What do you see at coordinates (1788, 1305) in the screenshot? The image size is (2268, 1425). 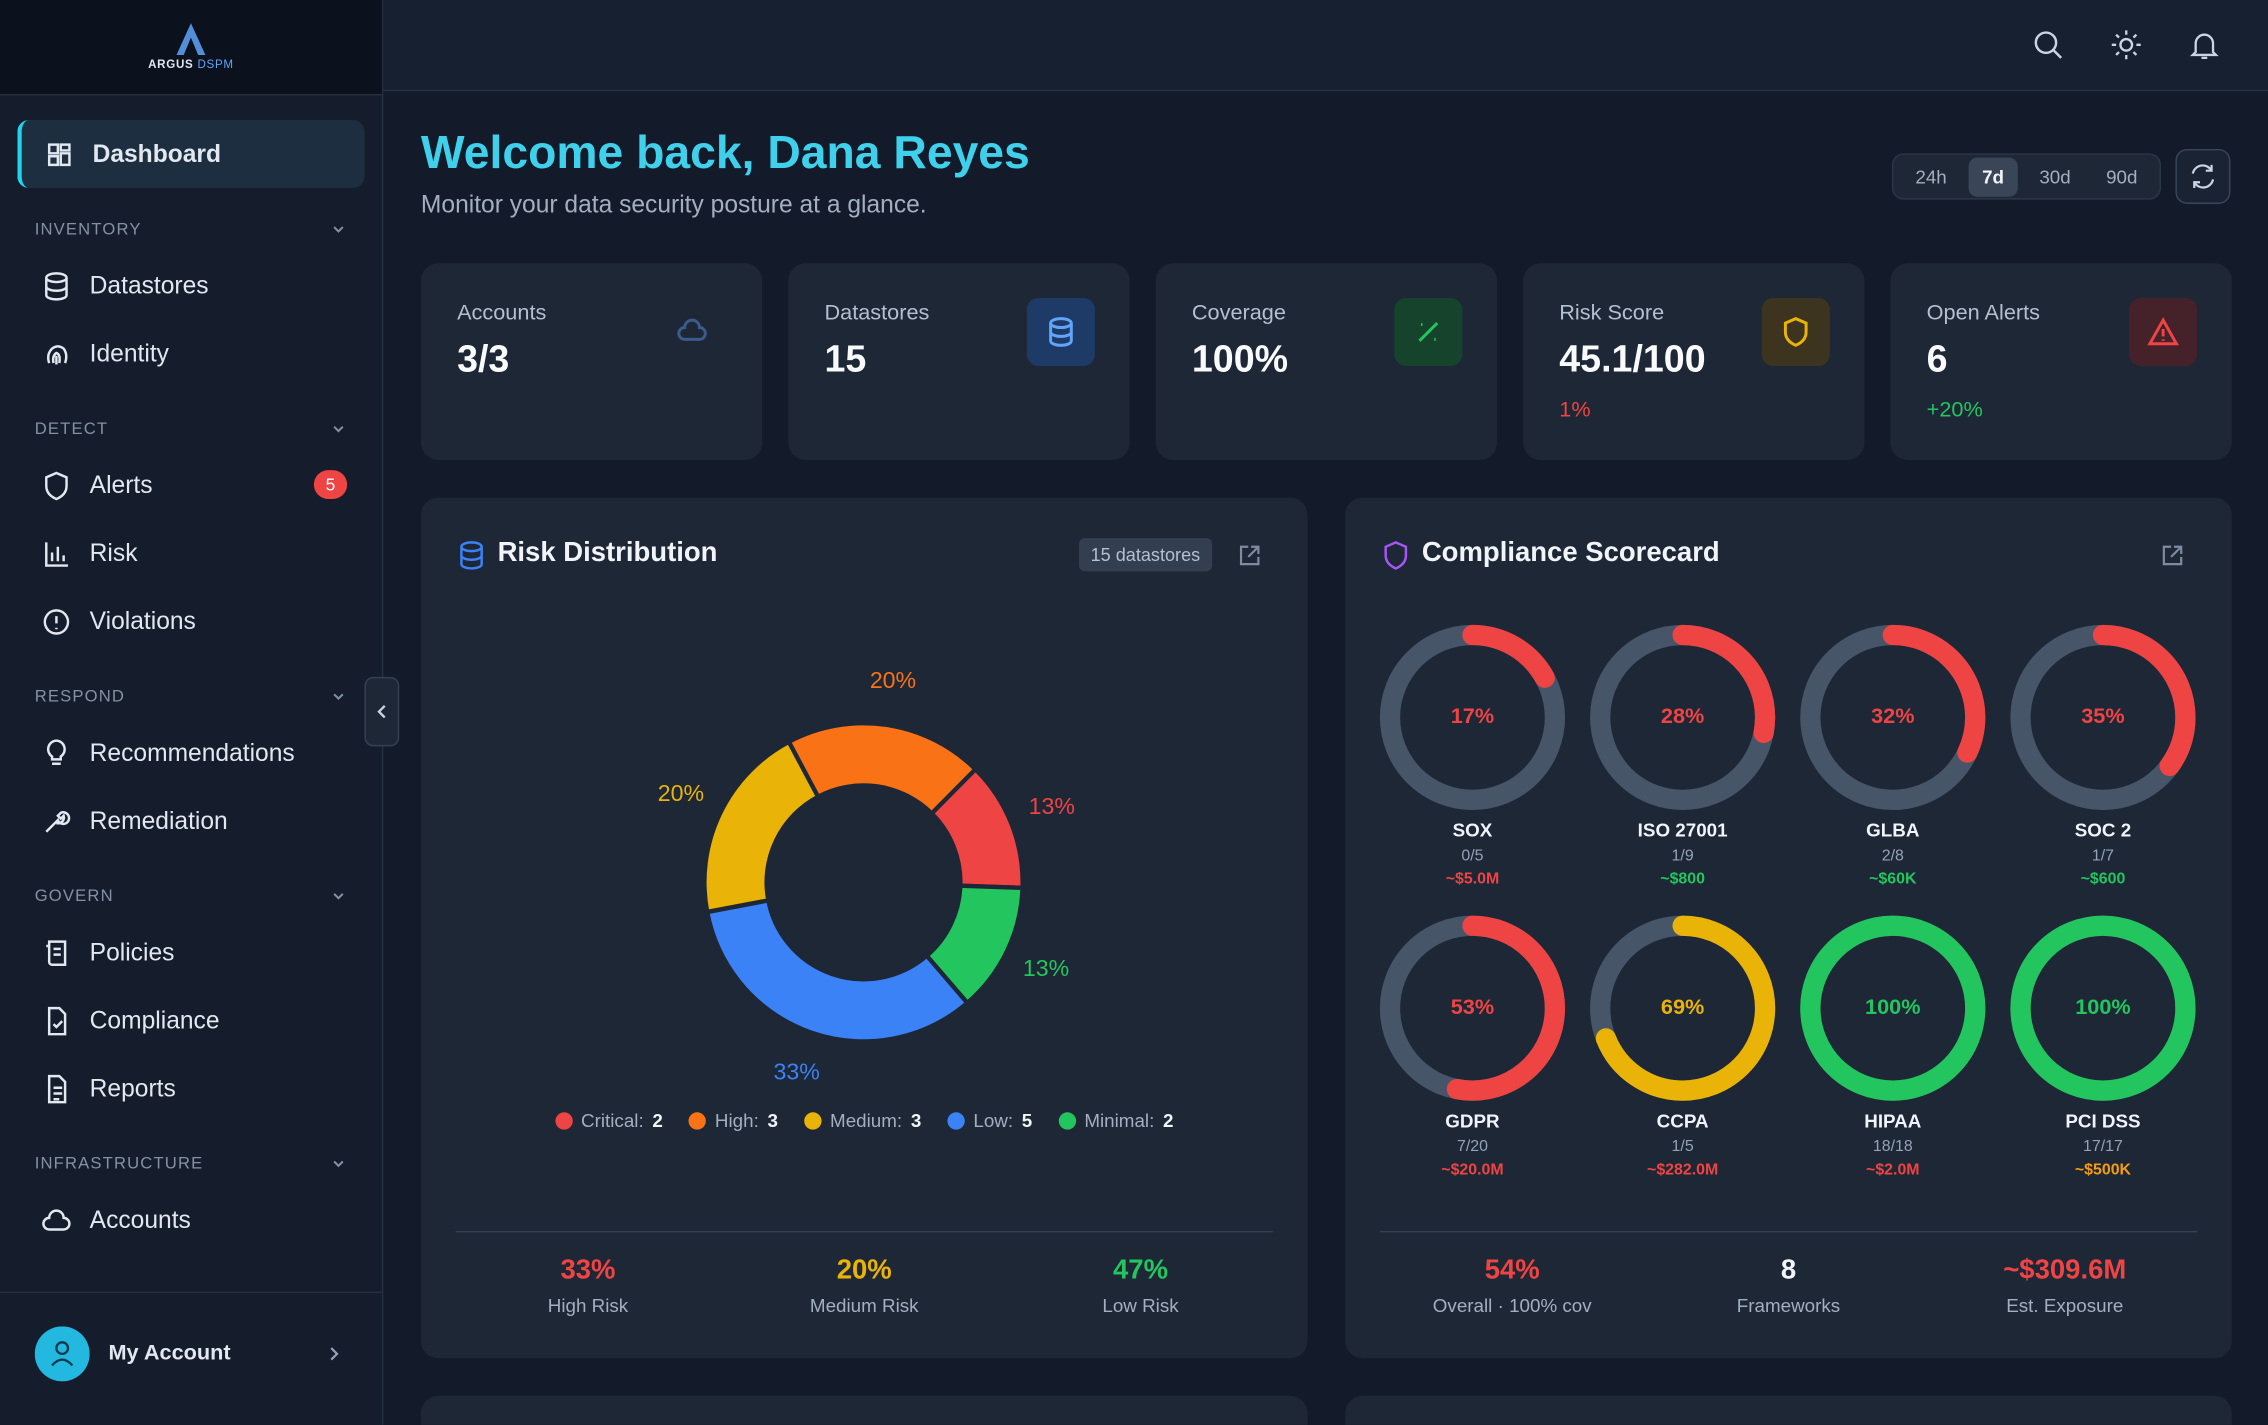 I see `summary-label: Frameworks` at bounding box center [1788, 1305].